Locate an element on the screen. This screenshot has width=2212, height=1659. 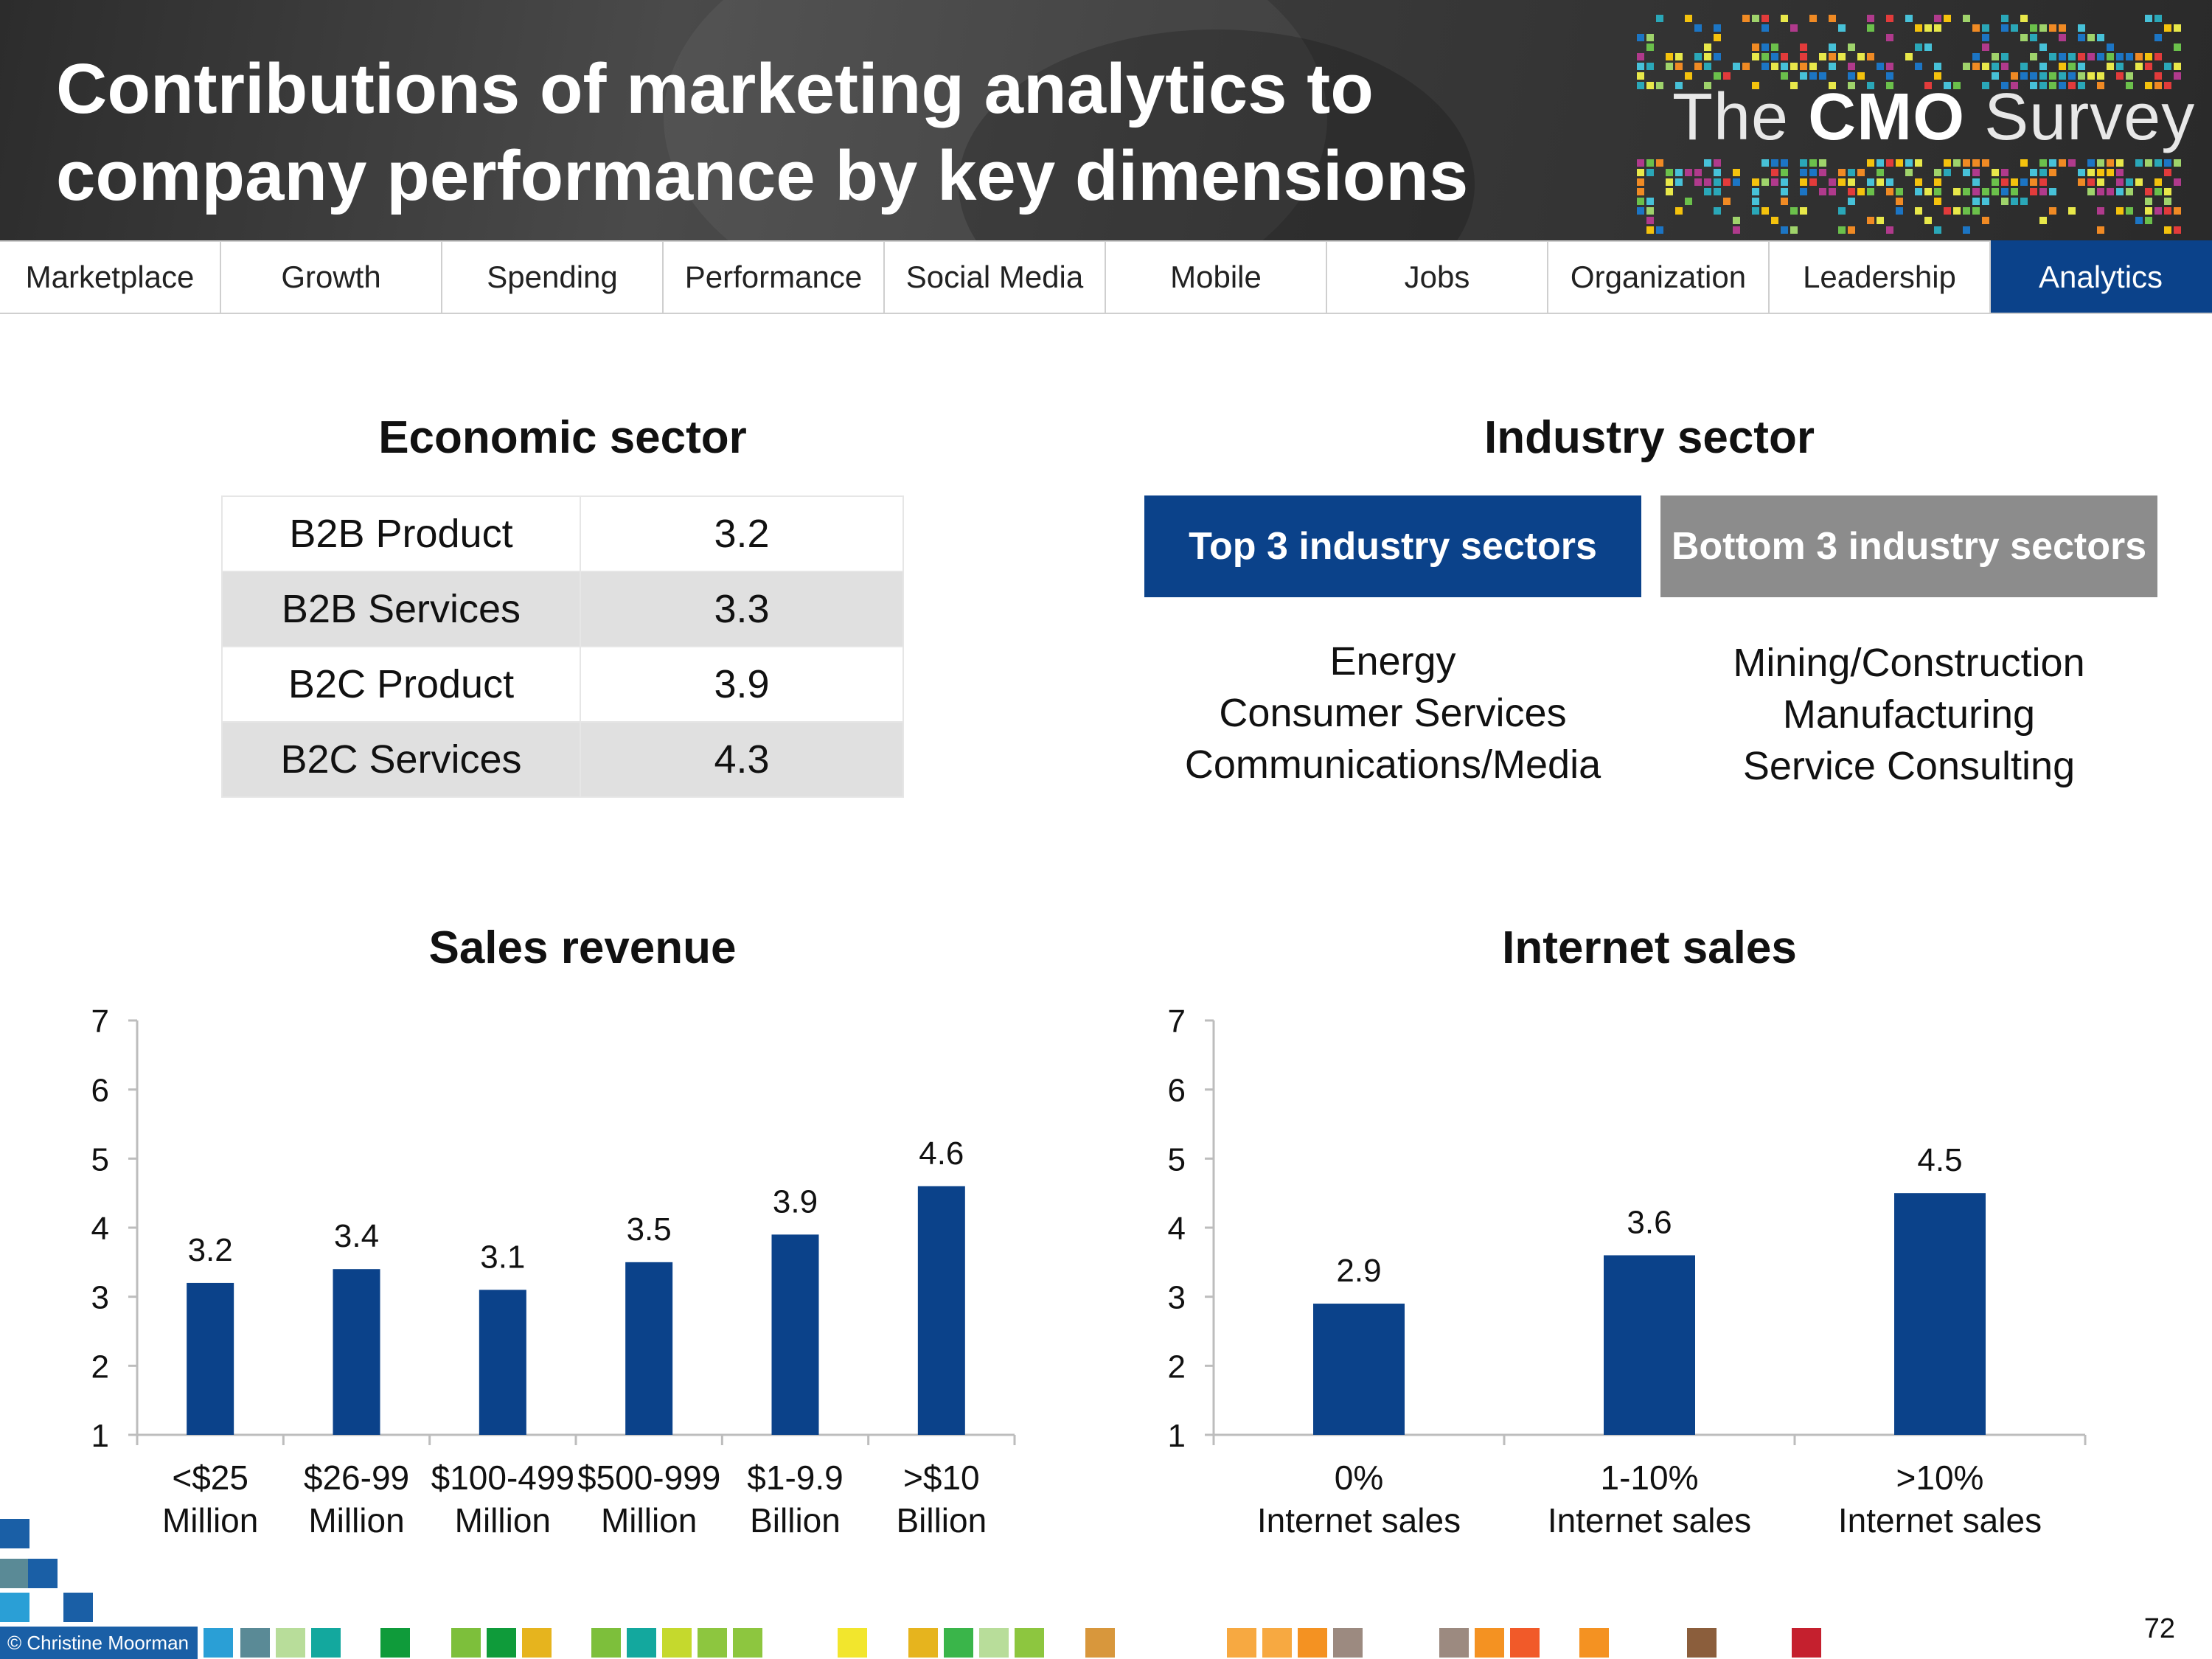
tab-mobile: Mobile is located at coordinates (1216, 276).